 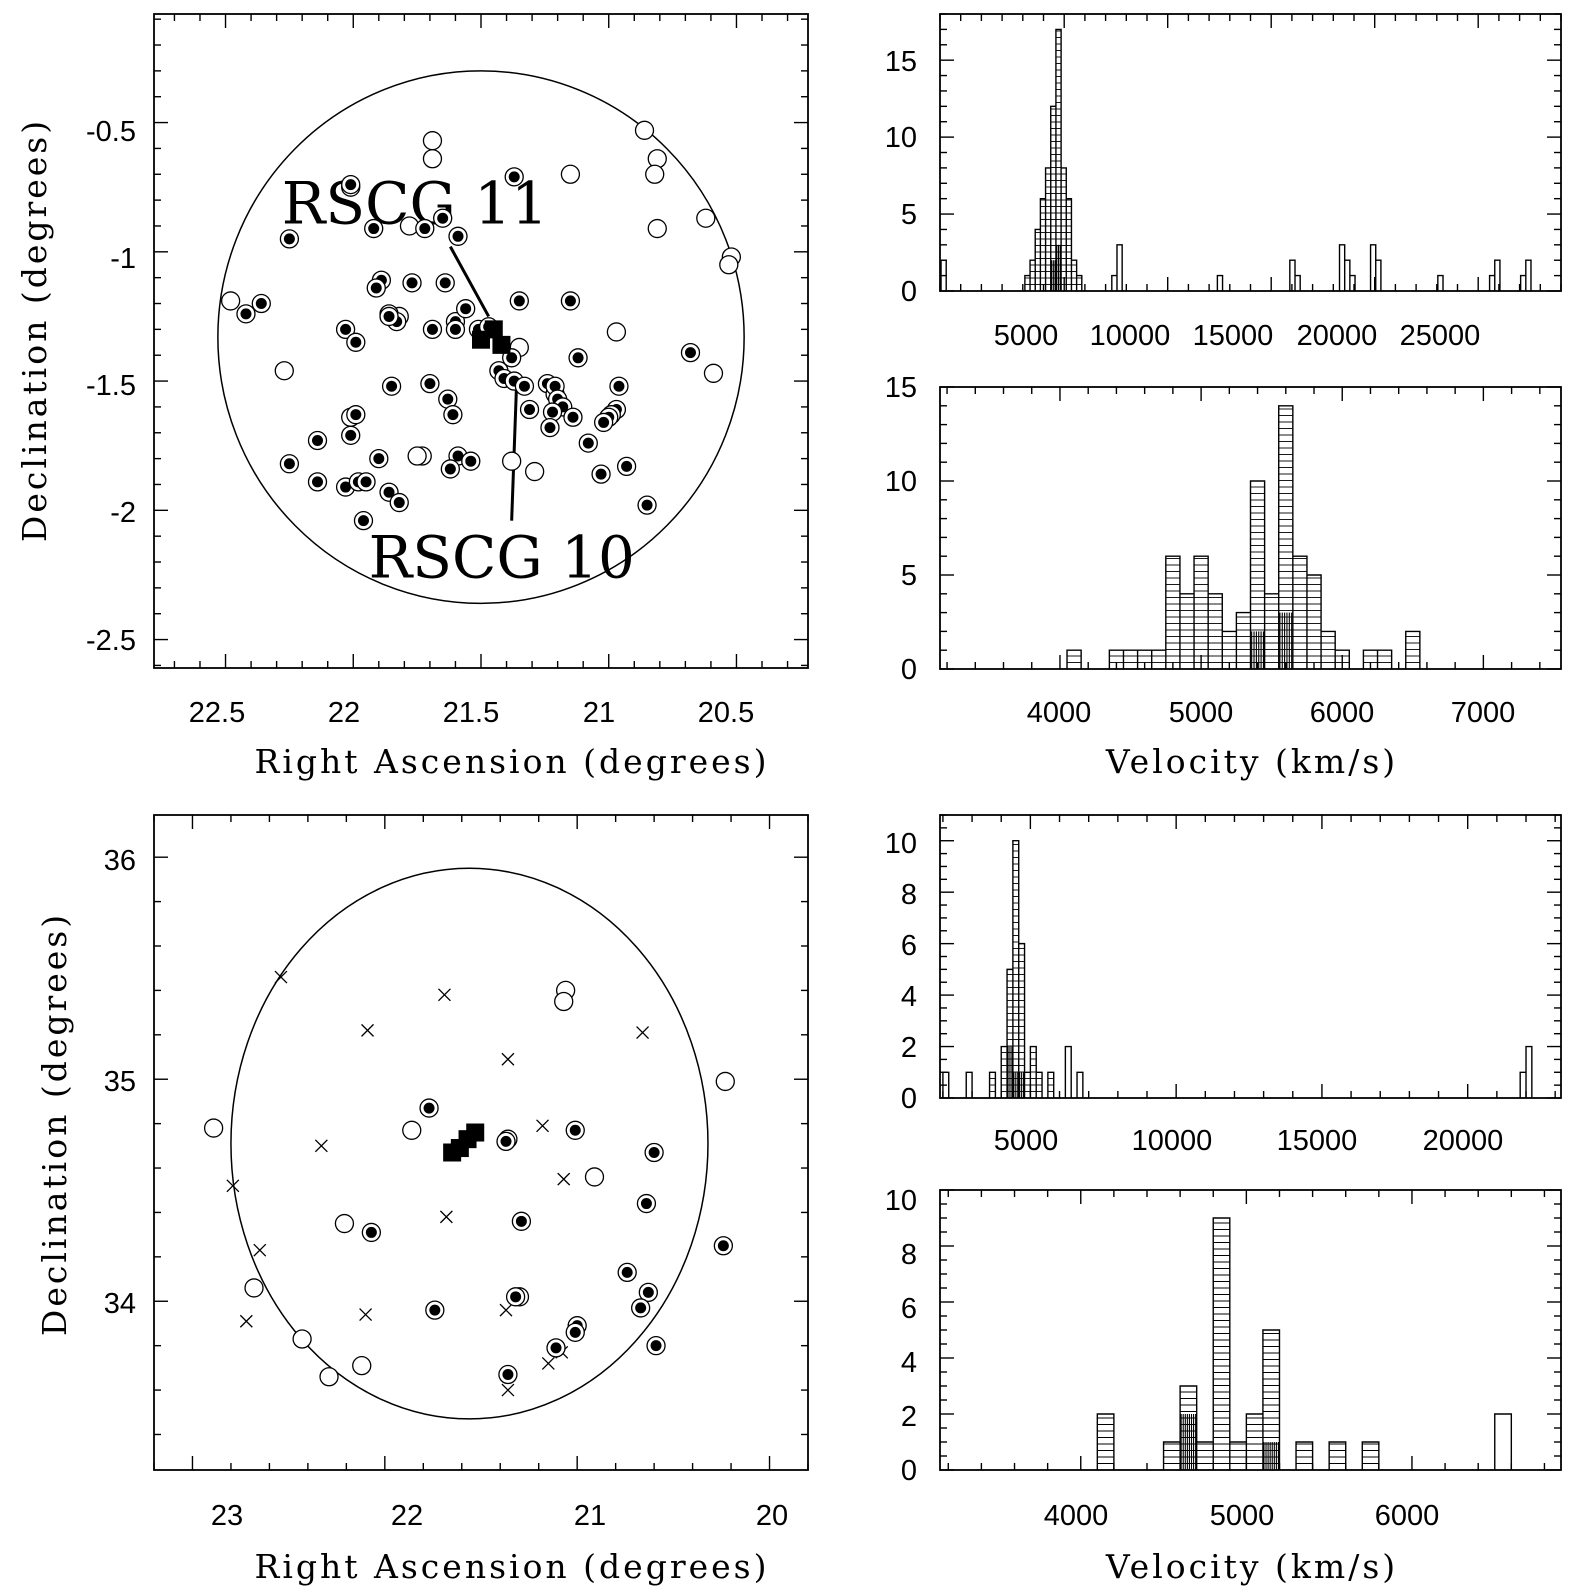 What do you see at coordinates (1304, 1343) in the screenshot?
I see `histogram-bottom-zoom-bars` at bounding box center [1304, 1343].